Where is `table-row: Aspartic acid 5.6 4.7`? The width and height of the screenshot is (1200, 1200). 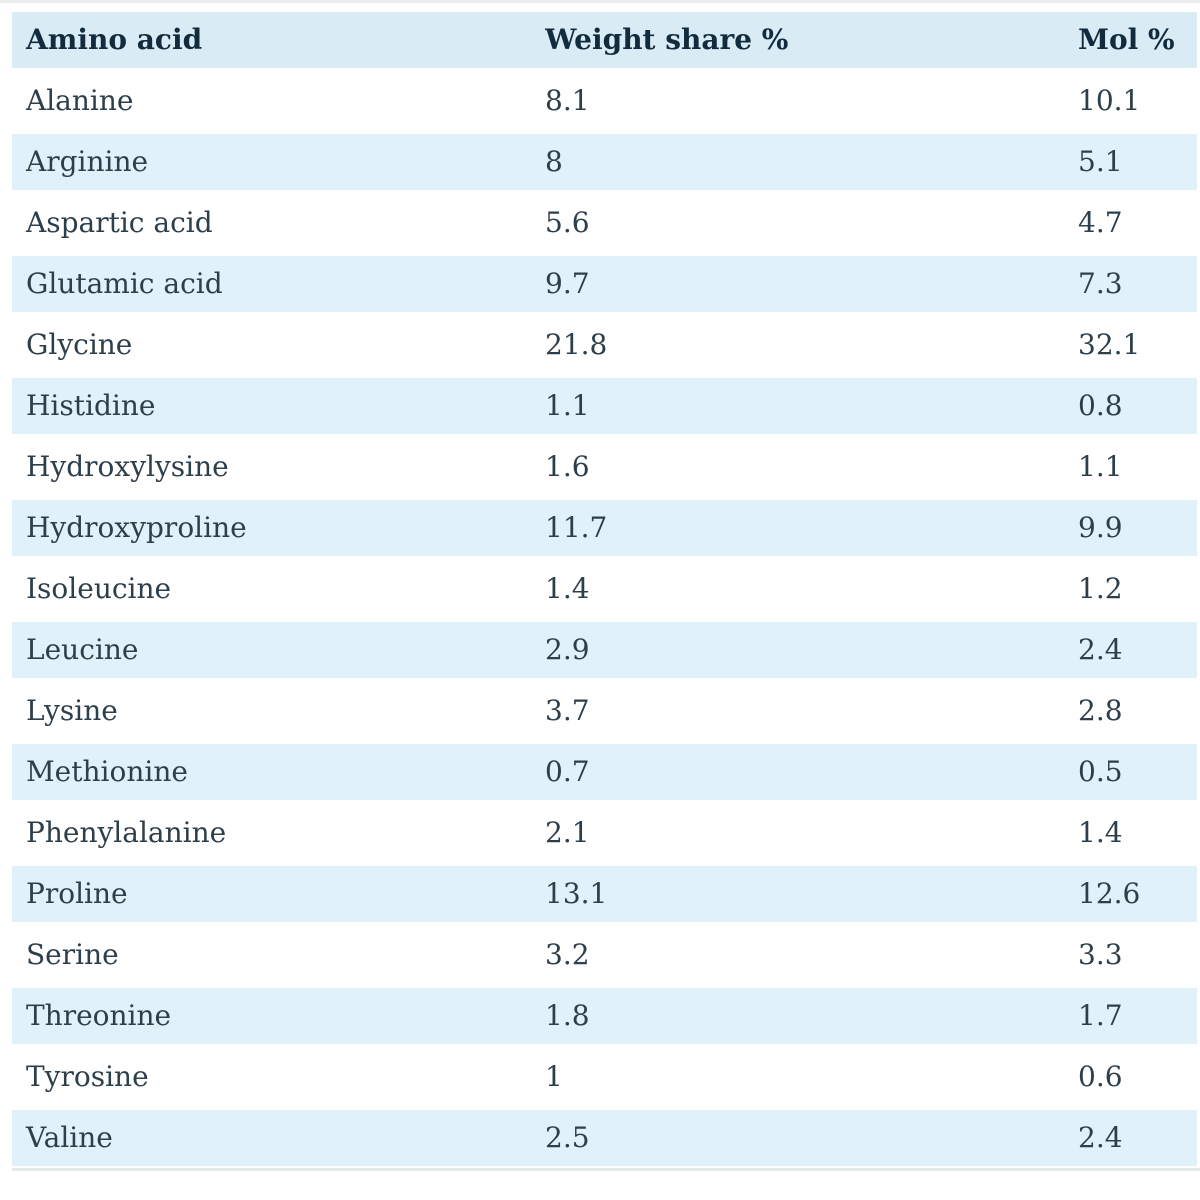
table-row: Aspartic acid 5.6 4.7 is located at coordinates (604, 225).